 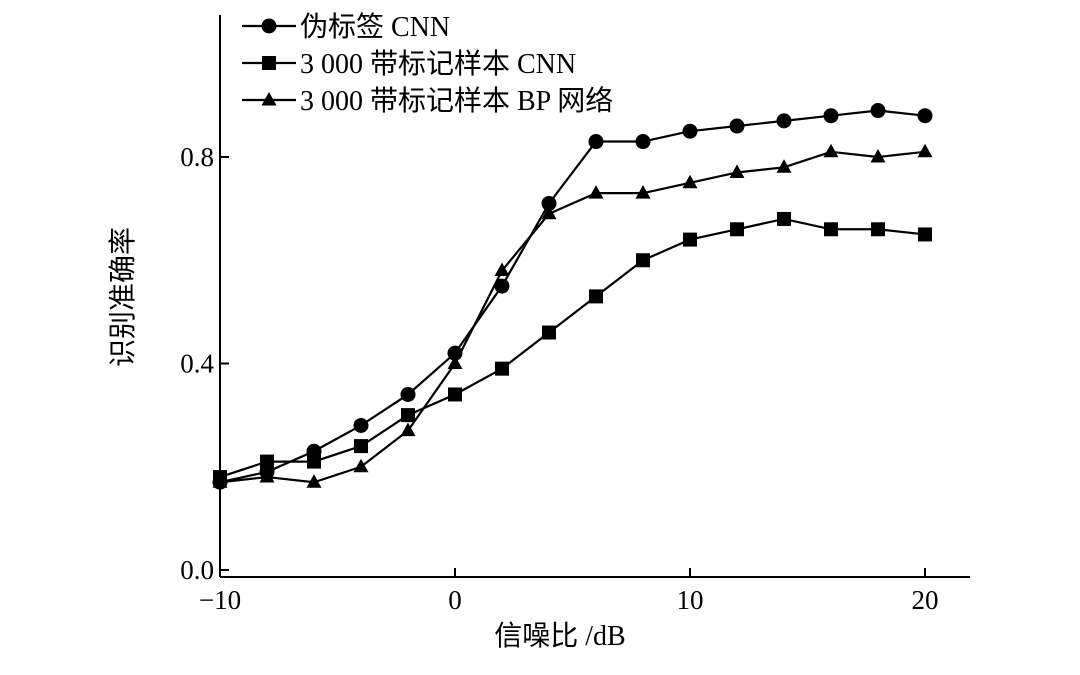 I want to click on legend-label: 3 000 带标记样本 BP 网络, so click(x=456, y=101).